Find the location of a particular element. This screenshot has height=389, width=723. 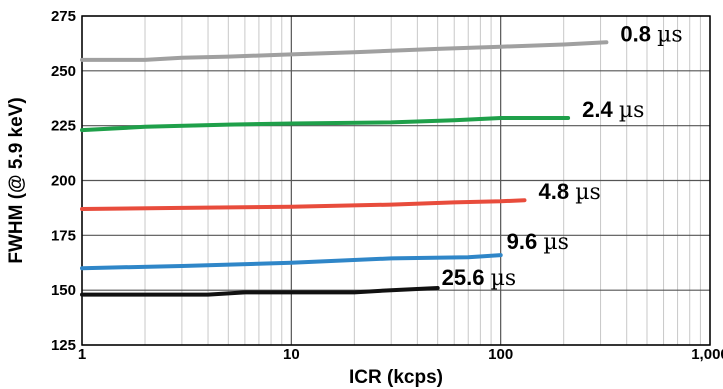

series-label: 2.4 µs is located at coordinates (613, 110).